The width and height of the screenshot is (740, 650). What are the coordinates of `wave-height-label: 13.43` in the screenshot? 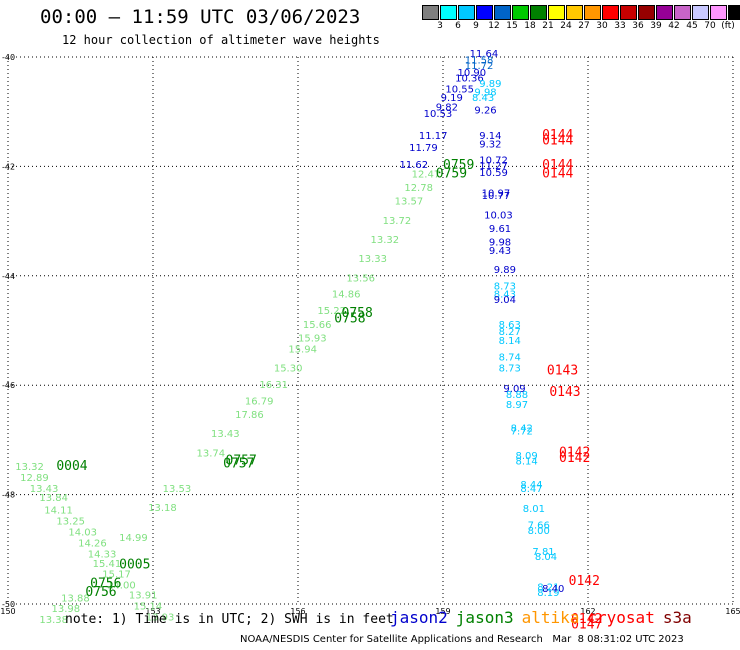 It's located at (225, 434).